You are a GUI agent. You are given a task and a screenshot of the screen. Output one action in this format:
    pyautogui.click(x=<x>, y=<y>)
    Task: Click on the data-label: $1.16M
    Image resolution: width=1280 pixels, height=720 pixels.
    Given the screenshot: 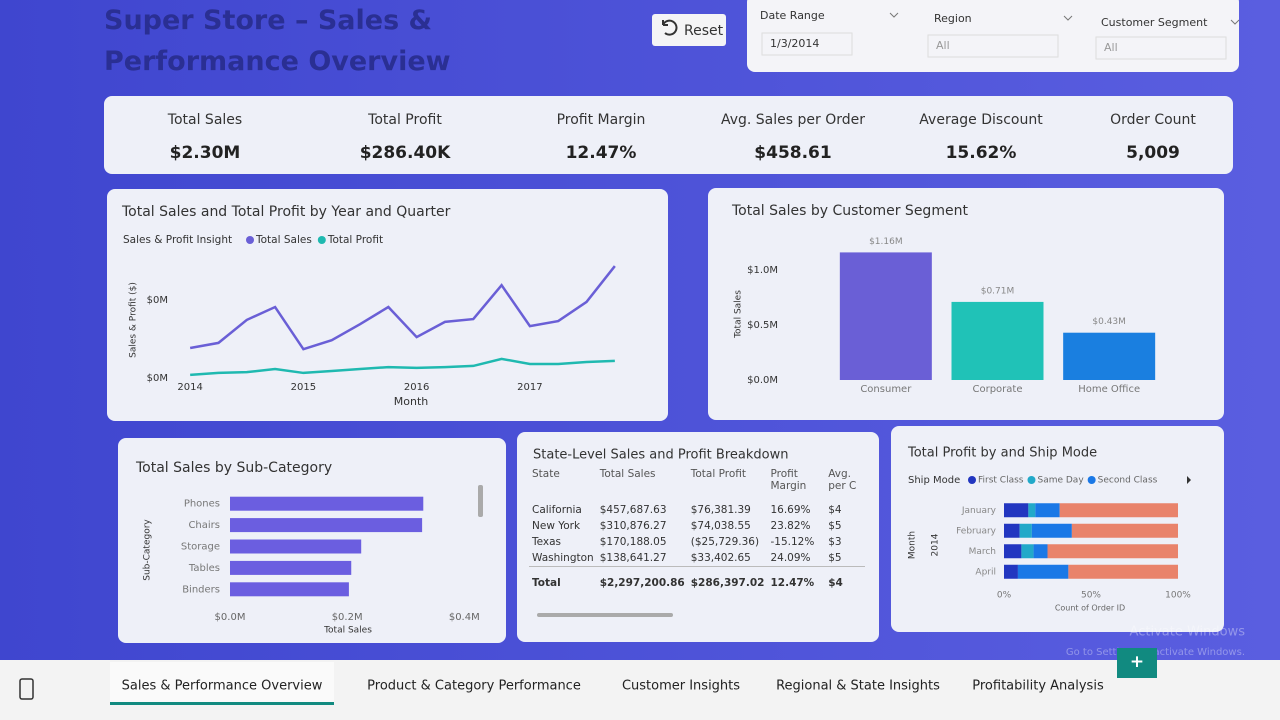 What is the action you would take?
    pyautogui.click(x=886, y=242)
    